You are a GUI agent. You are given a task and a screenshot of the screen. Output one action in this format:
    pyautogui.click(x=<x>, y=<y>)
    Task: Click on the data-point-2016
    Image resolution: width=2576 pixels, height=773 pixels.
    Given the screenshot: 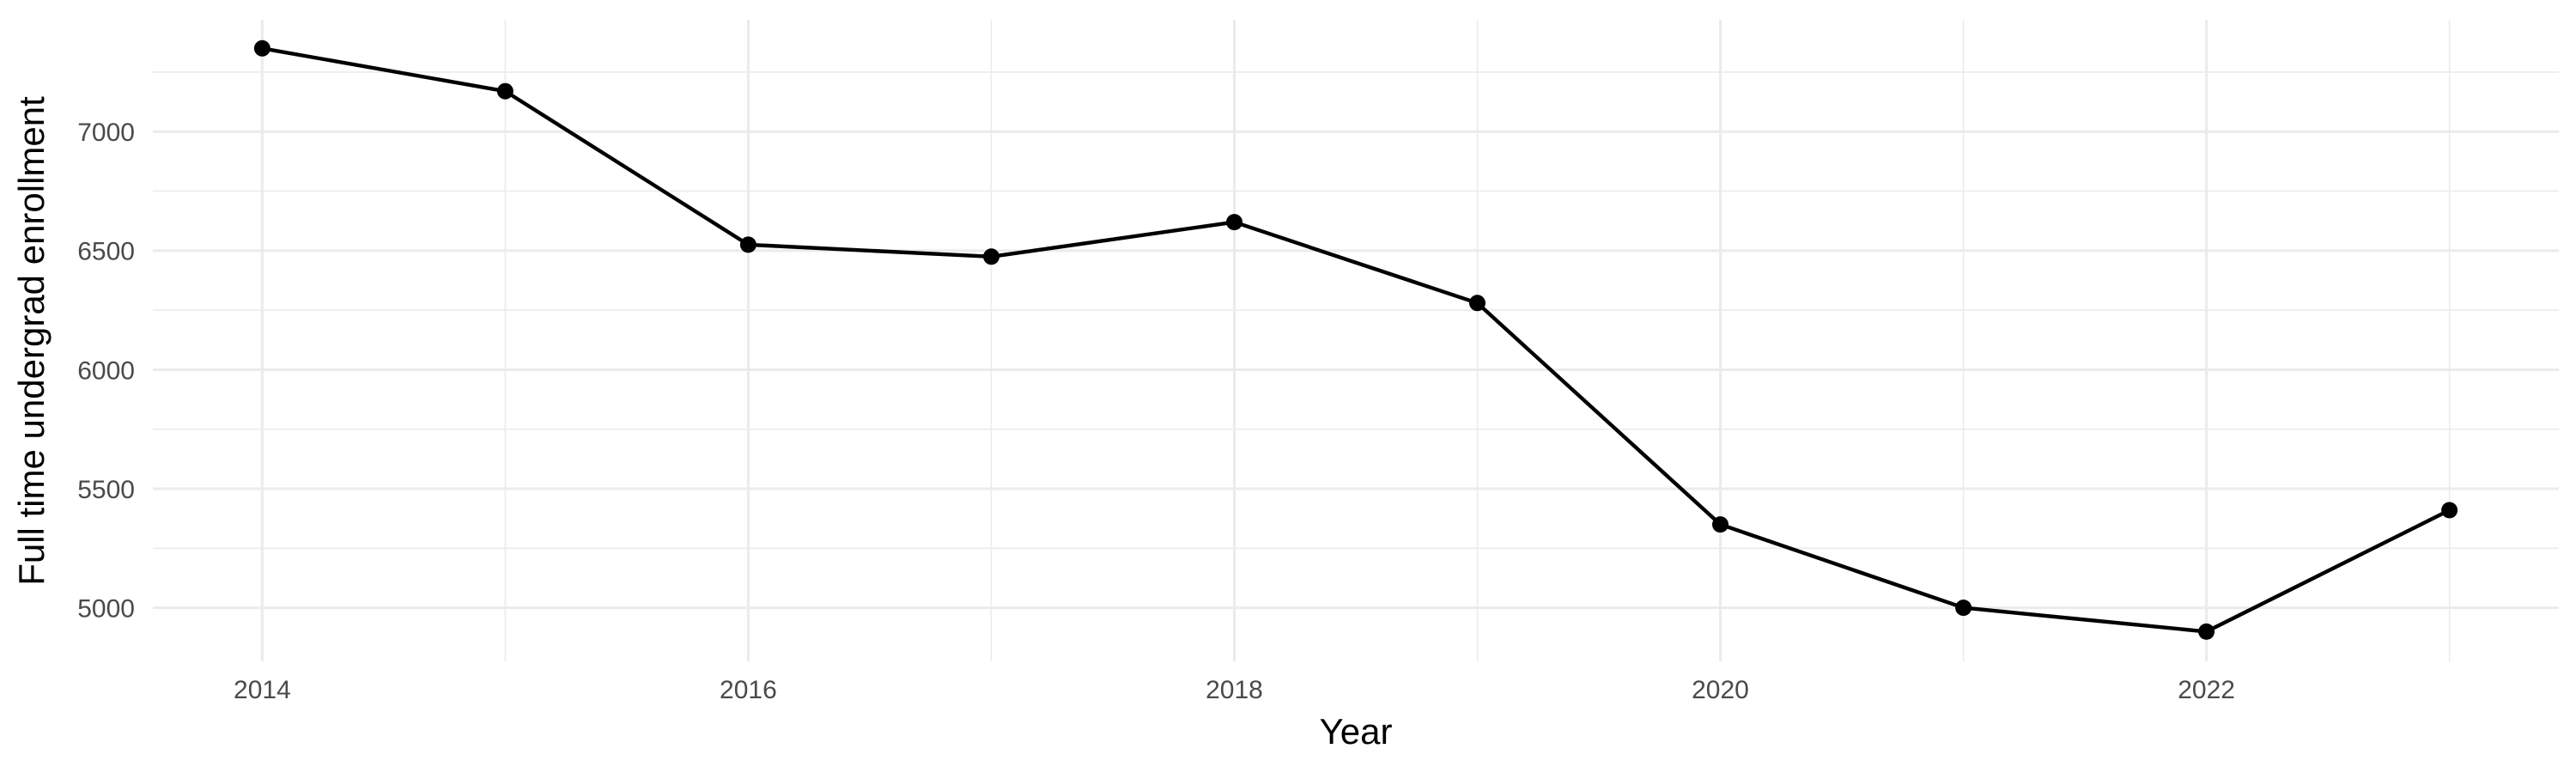 What is the action you would take?
    pyautogui.click(x=748, y=244)
    